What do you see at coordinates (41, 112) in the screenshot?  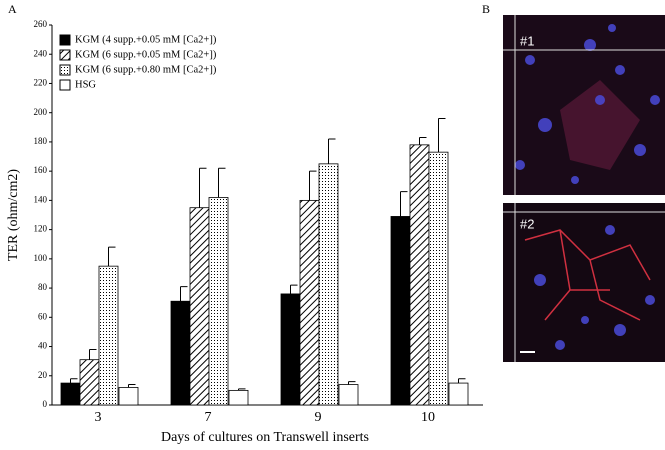 I see `y-tick-label: 200` at bounding box center [41, 112].